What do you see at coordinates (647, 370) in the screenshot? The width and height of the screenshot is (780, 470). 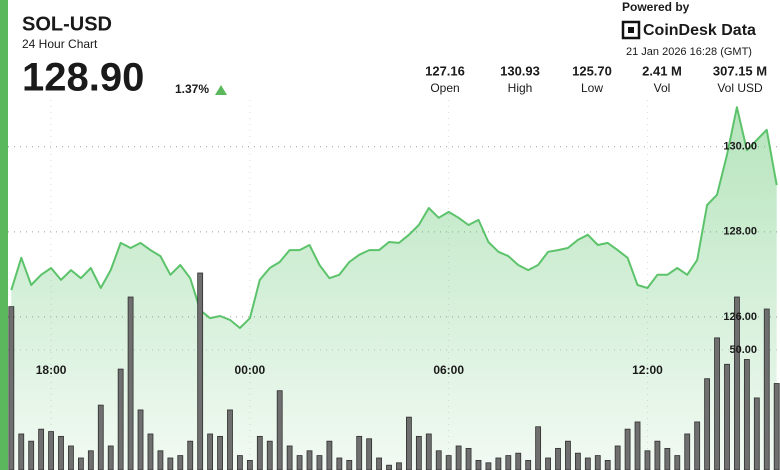 I see `x-tick-label: 12:00` at bounding box center [647, 370].